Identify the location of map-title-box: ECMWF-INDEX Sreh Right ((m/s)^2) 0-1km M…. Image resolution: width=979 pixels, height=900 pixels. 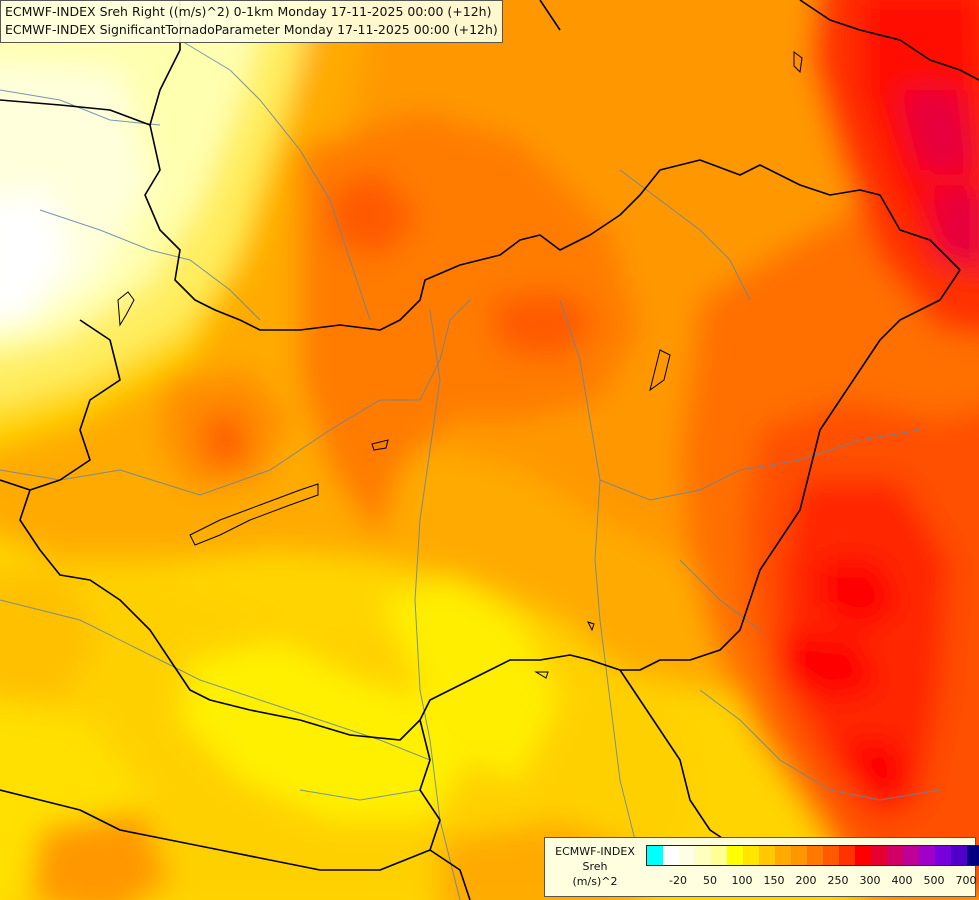
(251, 21).